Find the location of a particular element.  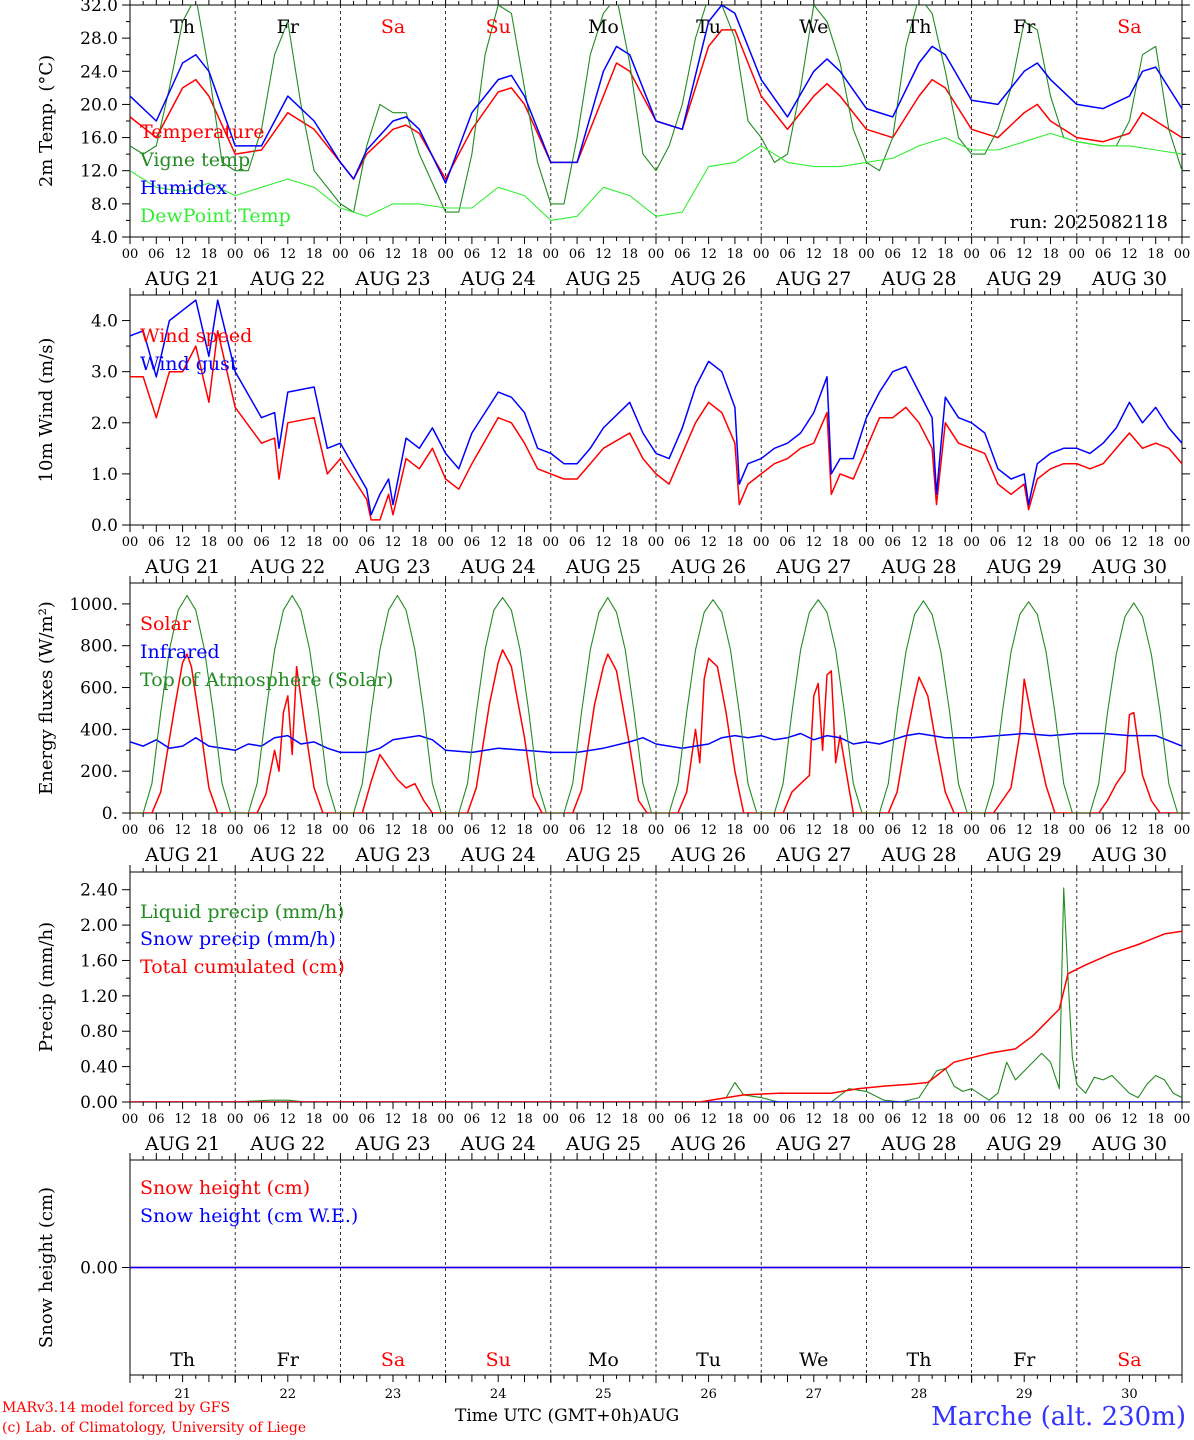

y-tick-label: 1.60 is located at coordinates (99, 961).